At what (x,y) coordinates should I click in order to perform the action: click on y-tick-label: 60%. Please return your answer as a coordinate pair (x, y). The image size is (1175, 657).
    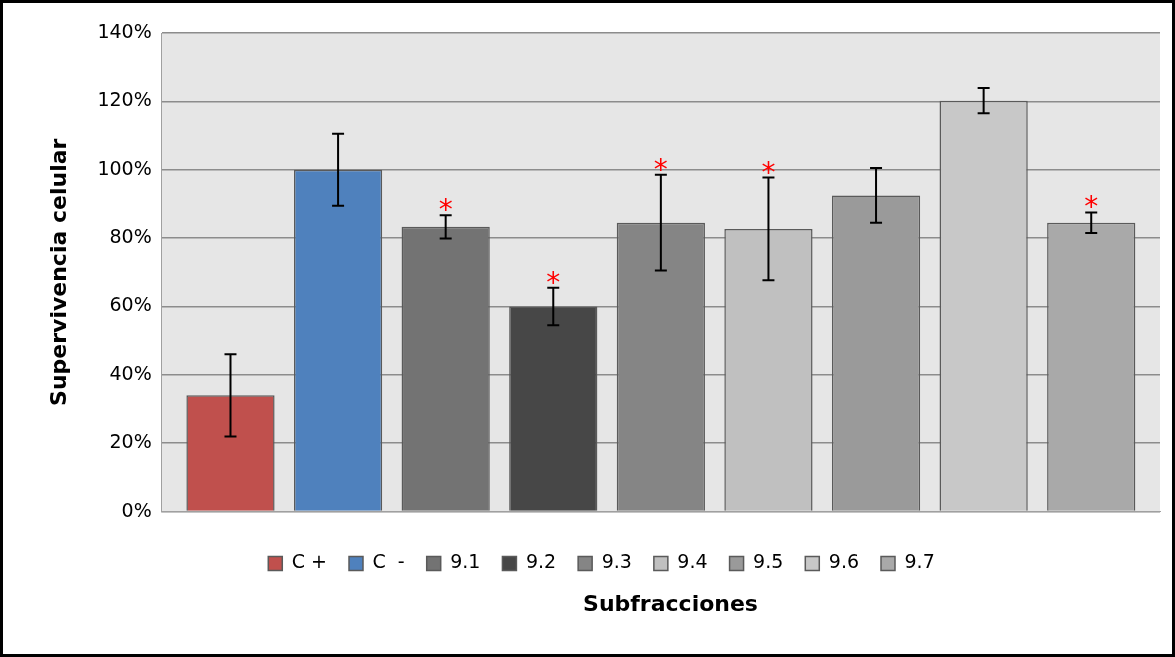
    Looking at the image, I should click on (130, 304).